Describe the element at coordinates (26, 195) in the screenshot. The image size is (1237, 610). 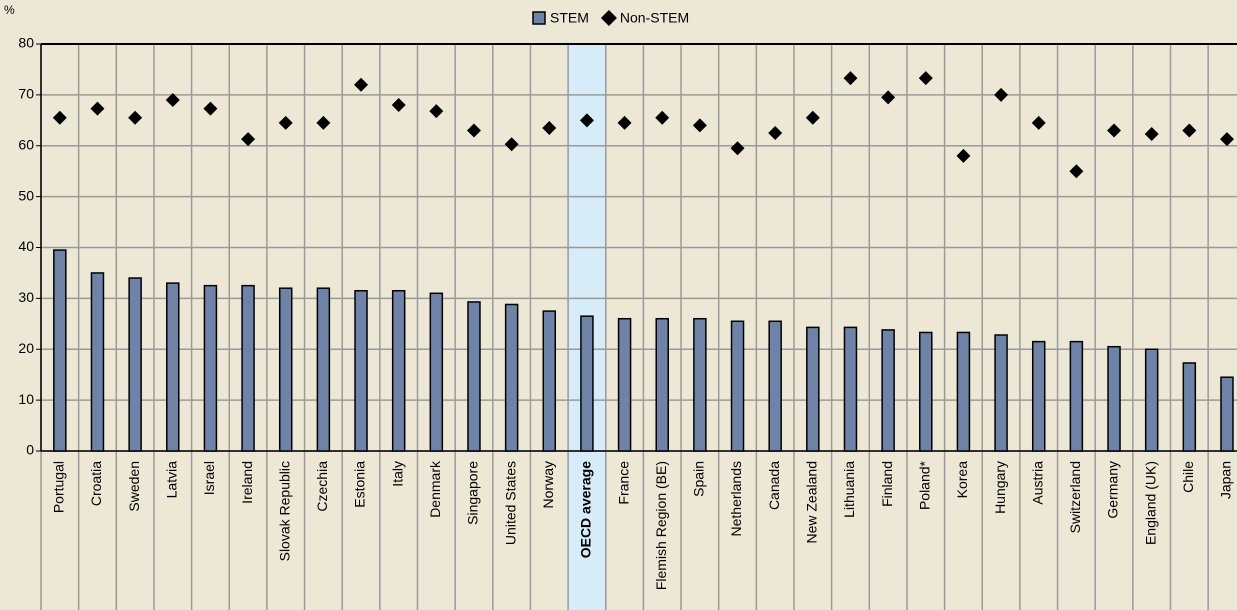
I see `y-tick-label: 50` at that location.